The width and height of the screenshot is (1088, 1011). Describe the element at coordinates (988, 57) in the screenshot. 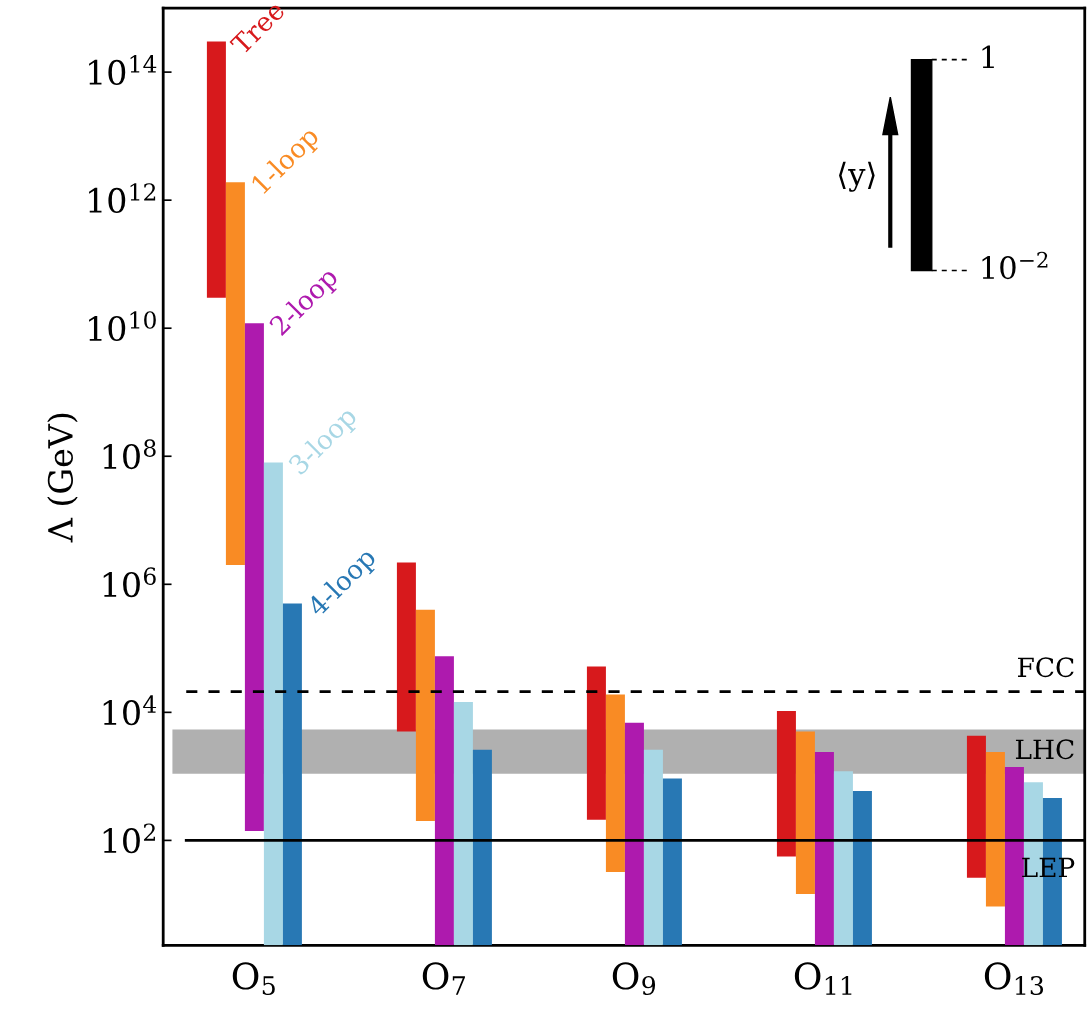

I see `annotation: 1` at that location.